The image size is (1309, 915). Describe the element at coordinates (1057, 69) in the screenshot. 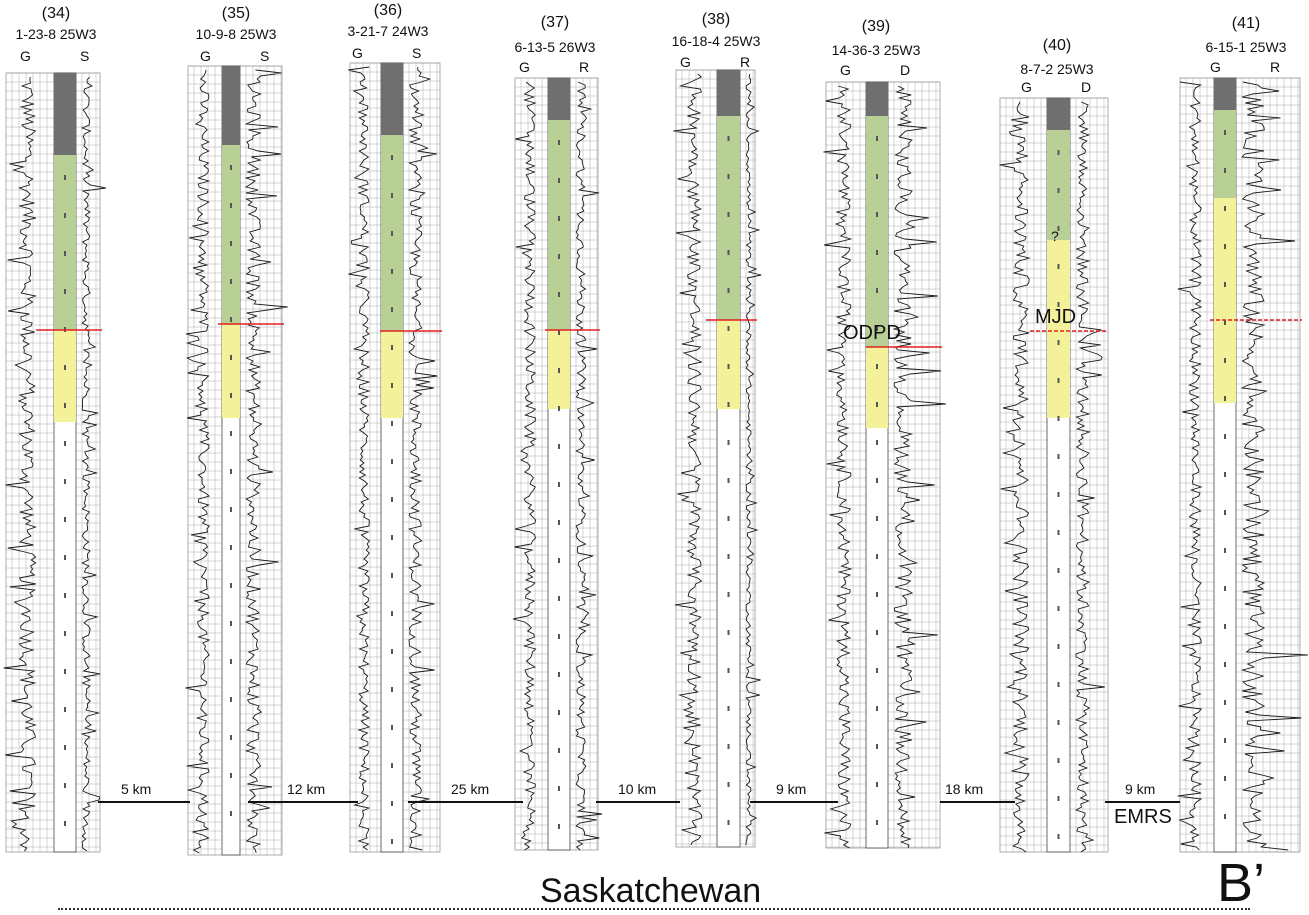

I see `well-location: 8-7-2 25W3` at that location.